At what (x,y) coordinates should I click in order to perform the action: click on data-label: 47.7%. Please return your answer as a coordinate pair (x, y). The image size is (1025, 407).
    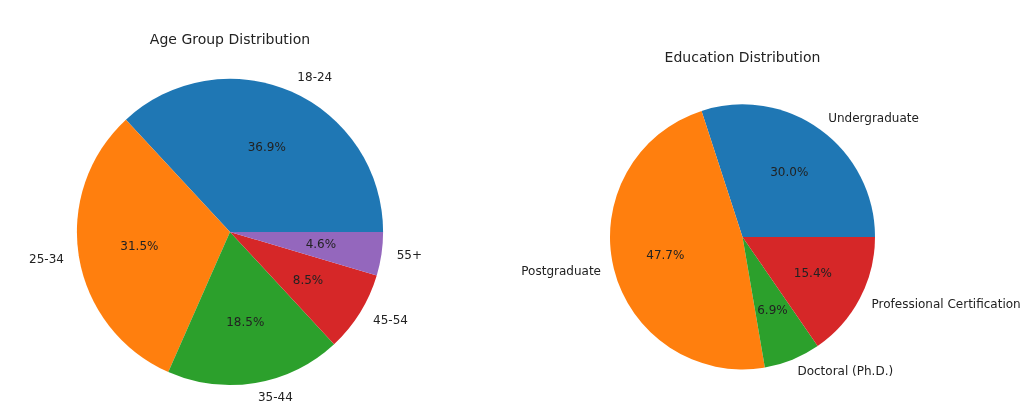
    Looking at the image, I should click on (665, 255).